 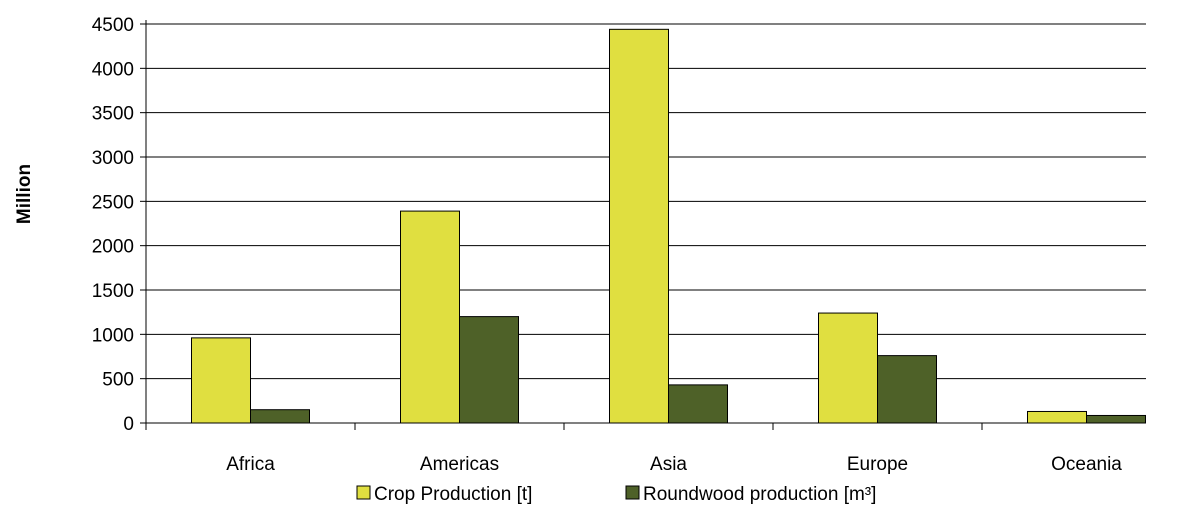 What do you see at coordinates (24, 194) in the screenshot?
I see `y-axis-label: Million` at bounding box center [24, 194].